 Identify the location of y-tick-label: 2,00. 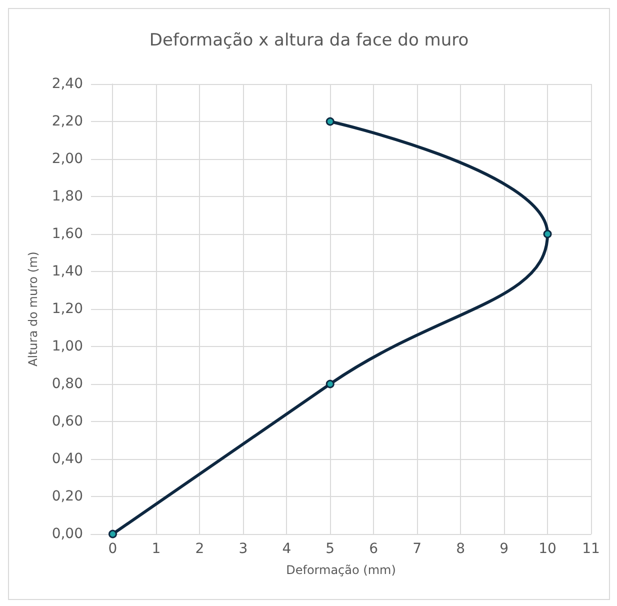
(67, 159).